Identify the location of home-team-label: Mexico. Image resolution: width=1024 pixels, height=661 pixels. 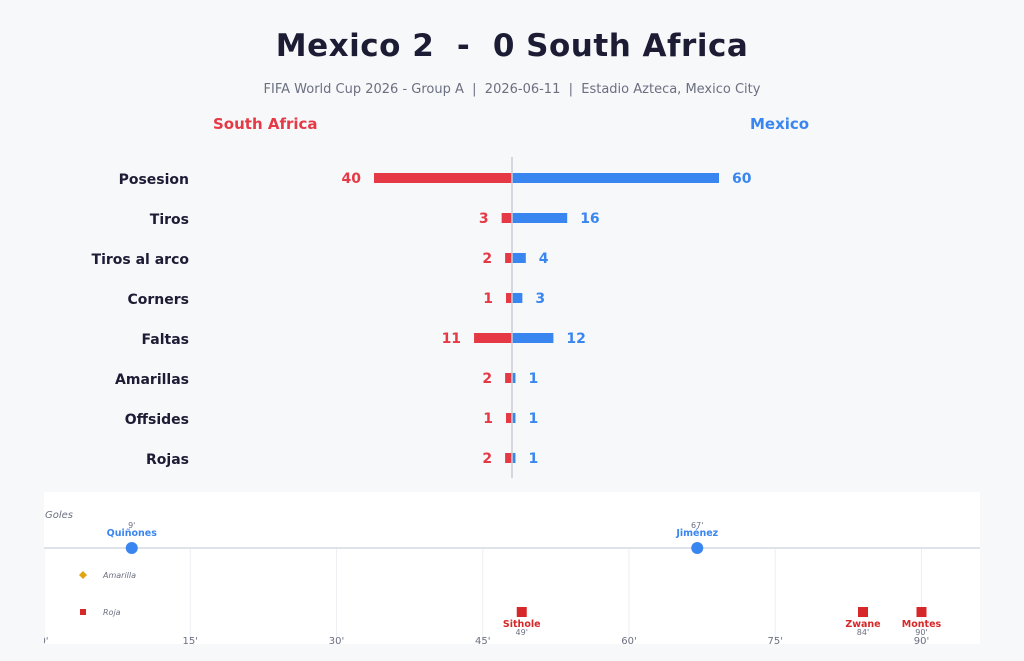
(780, 124).